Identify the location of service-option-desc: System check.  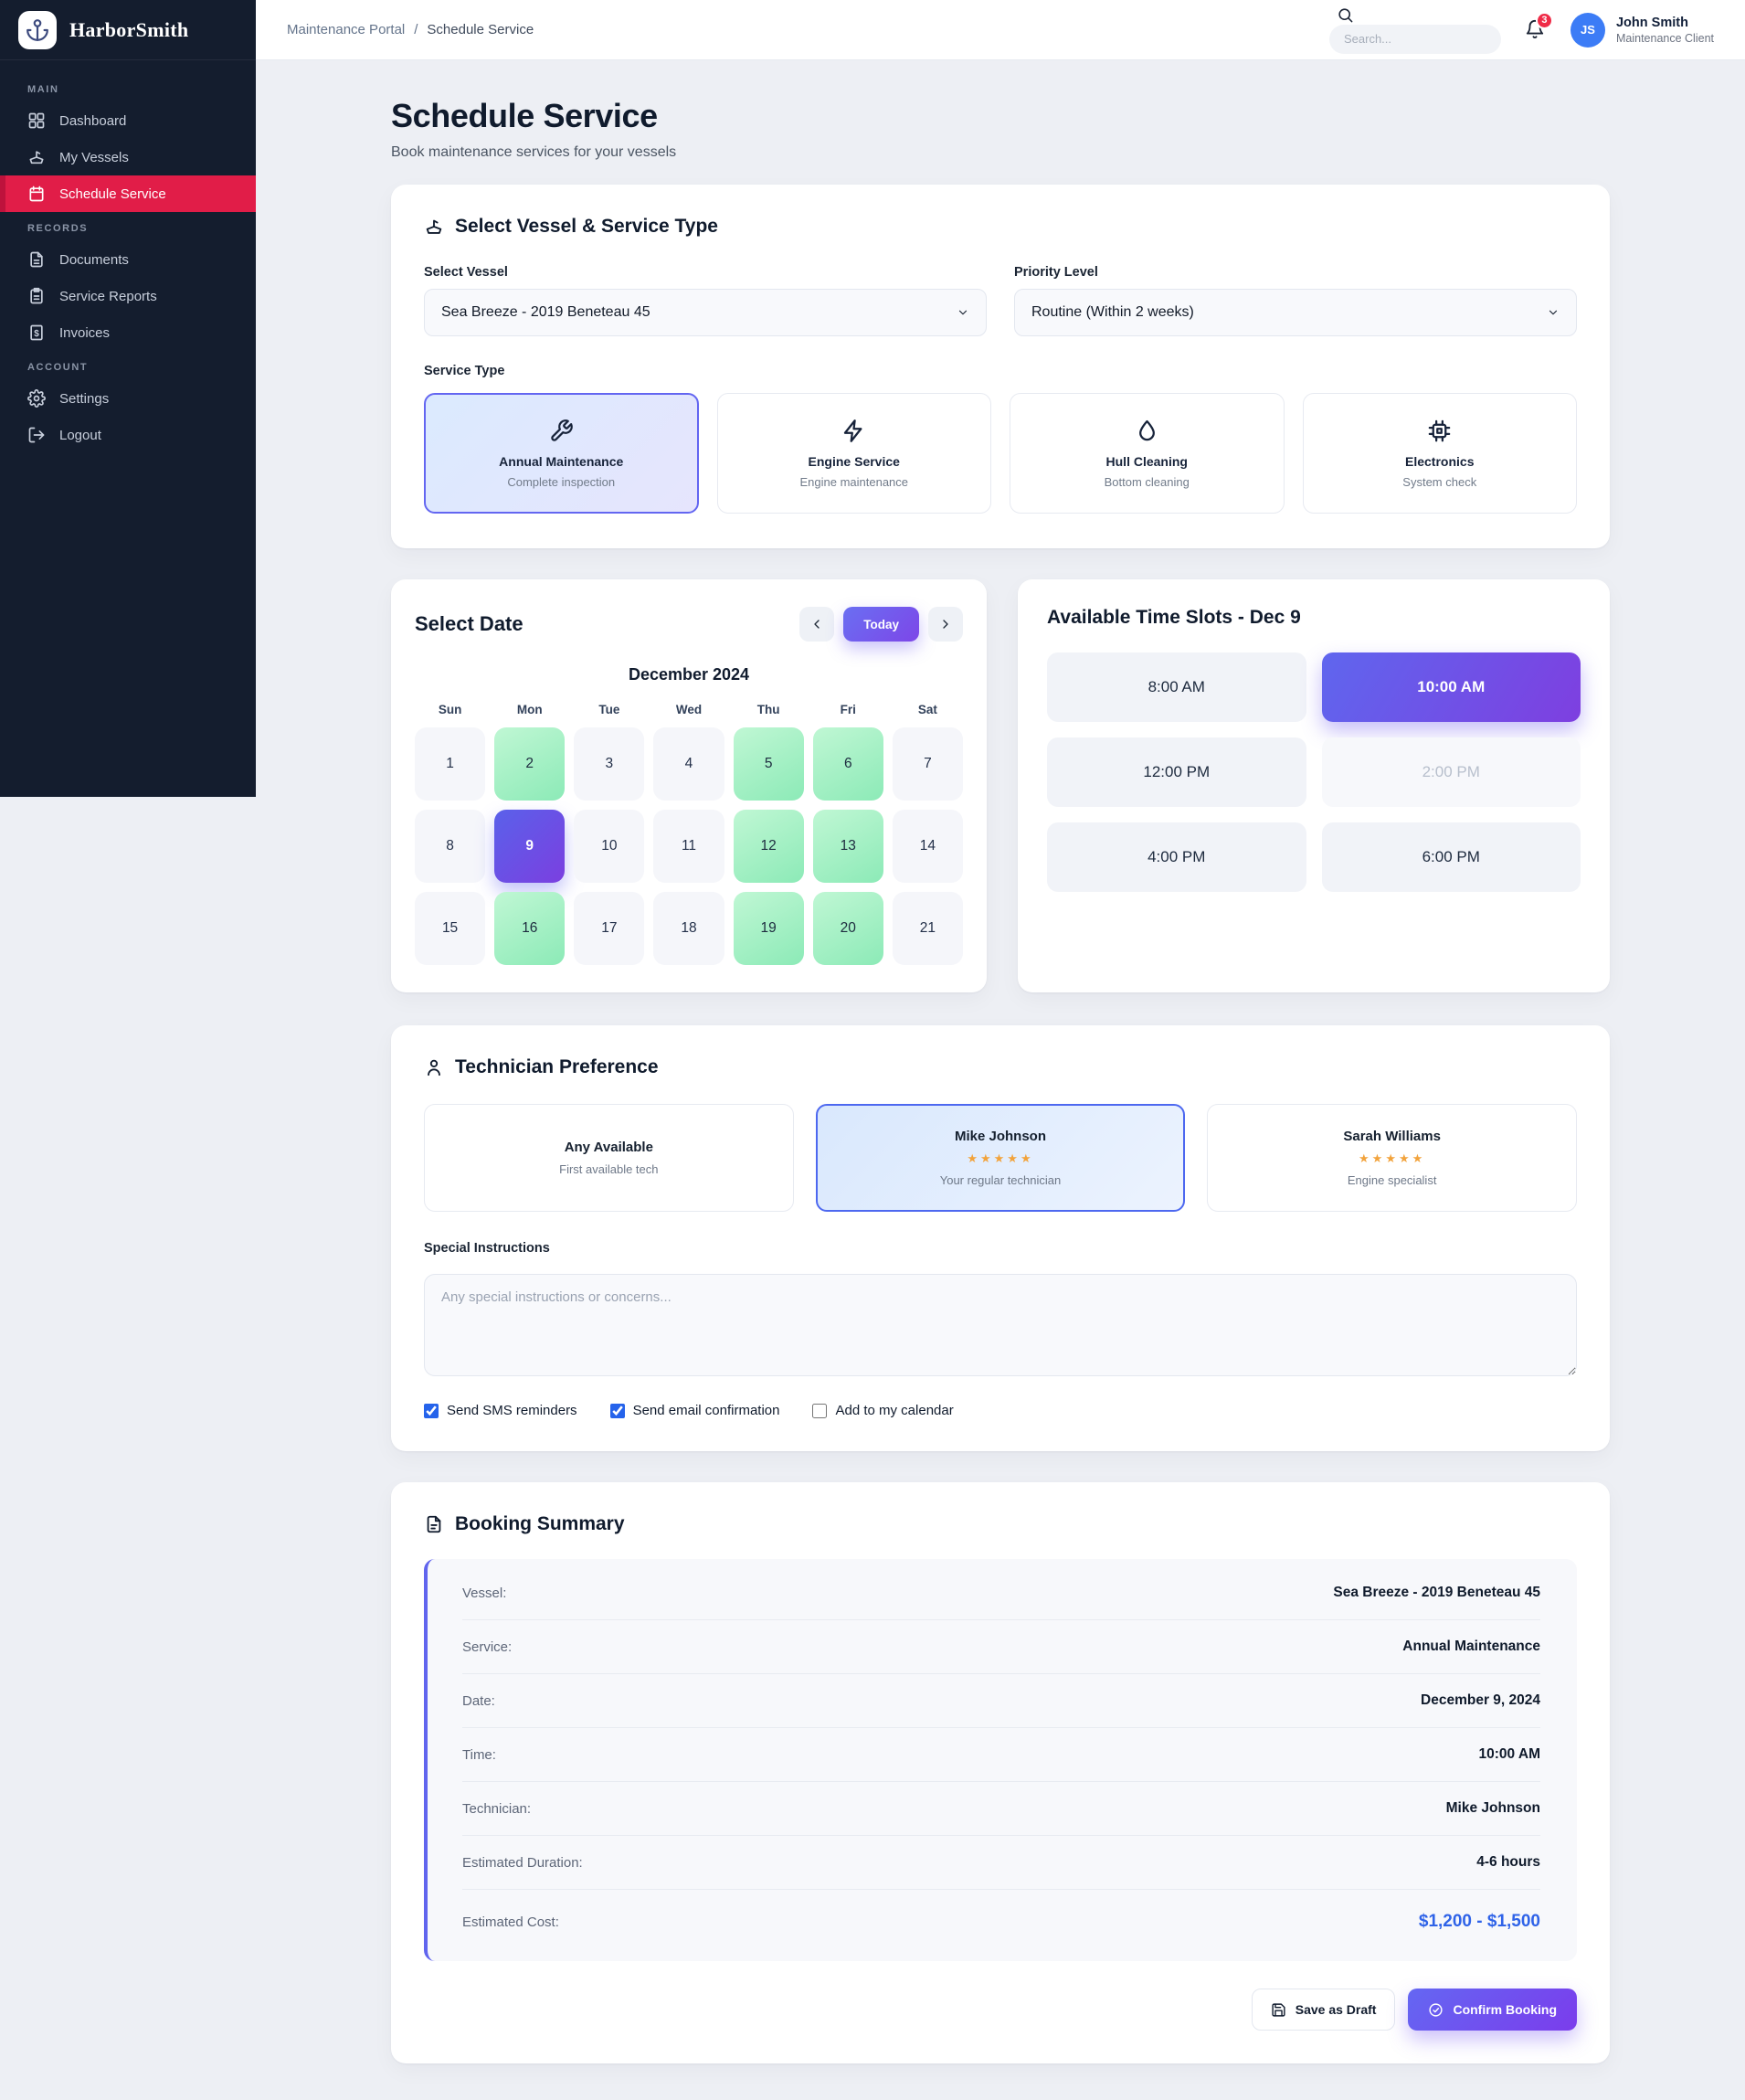
(1439, 482).